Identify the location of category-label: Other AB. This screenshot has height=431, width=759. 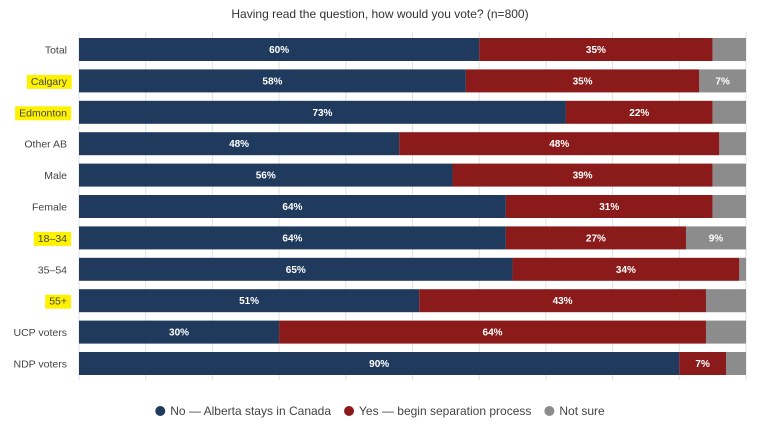
(45, 145).